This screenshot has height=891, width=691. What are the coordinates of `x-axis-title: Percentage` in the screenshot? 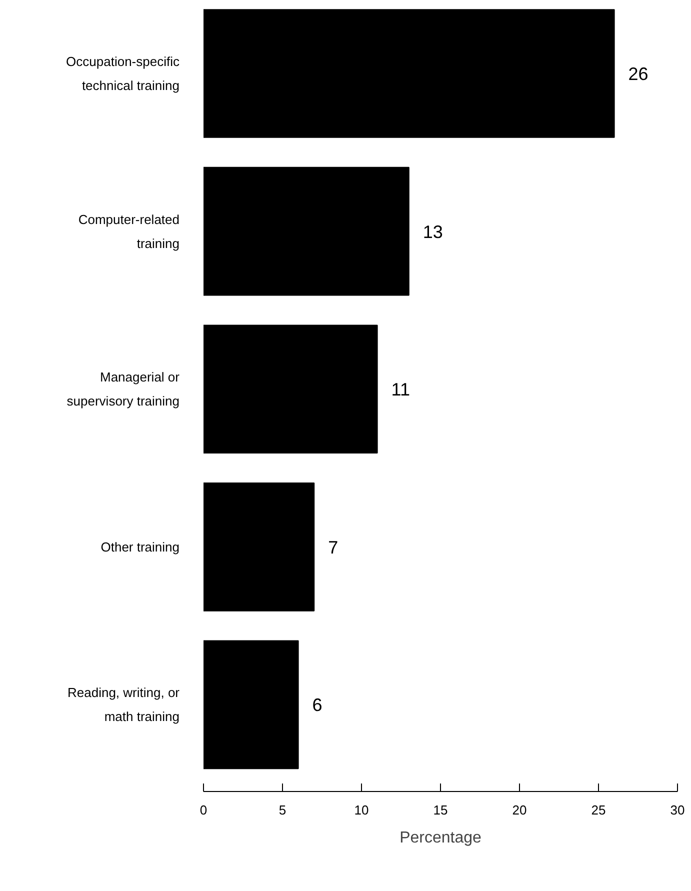 It's located at (441, 838).